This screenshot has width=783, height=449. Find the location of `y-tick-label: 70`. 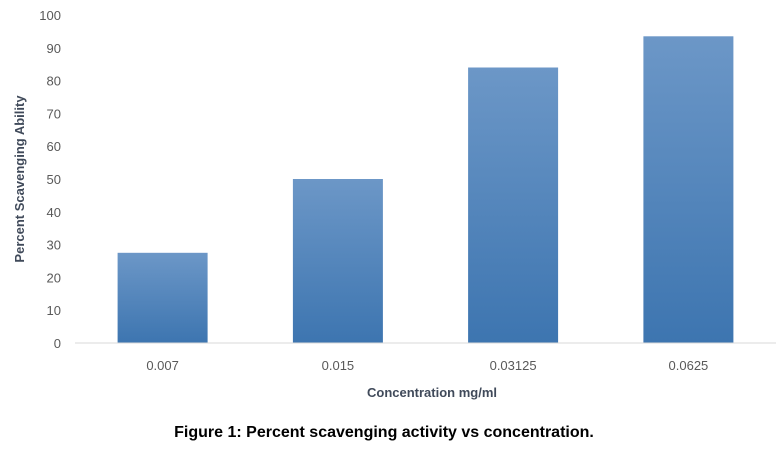

y-tick-label: 70 is located at coordinates (54, 113).